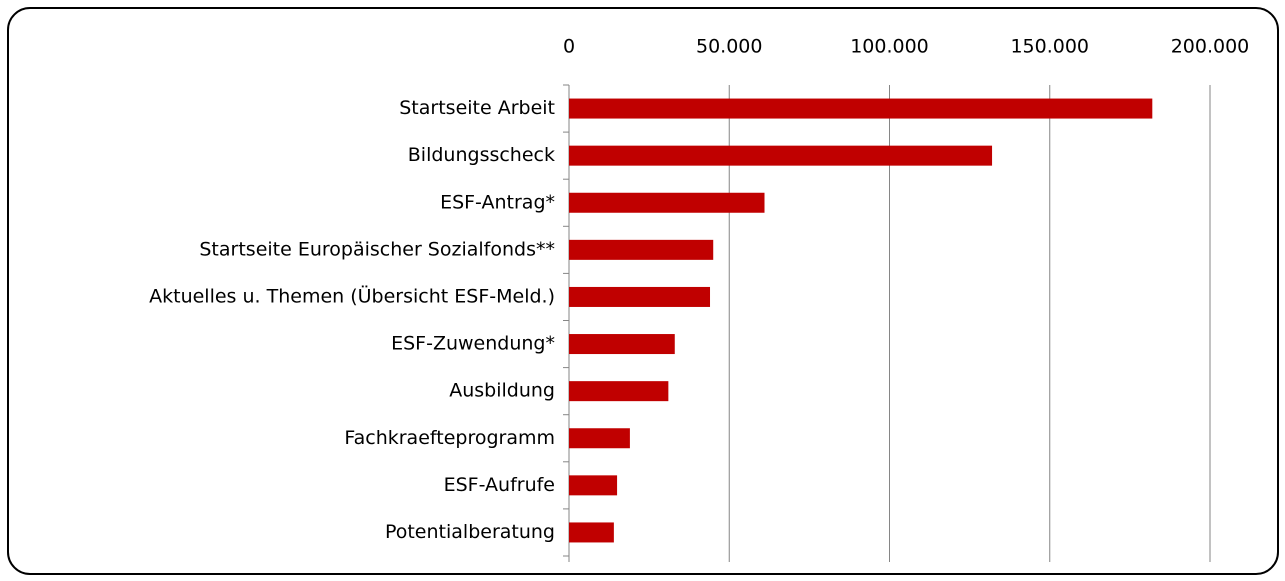 This screenshot has width=1285, height=581. Describe the element at coordinates (481, 155) in the screenshot. I see `y-tick-label: Bildungsscheck` at that location.